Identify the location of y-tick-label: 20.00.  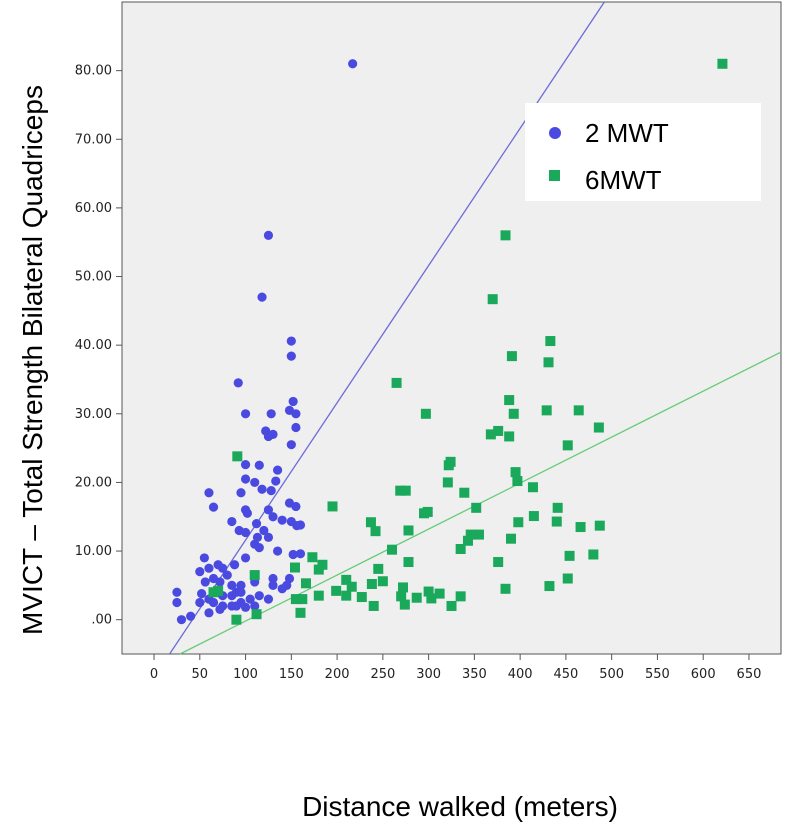
(93, 482).